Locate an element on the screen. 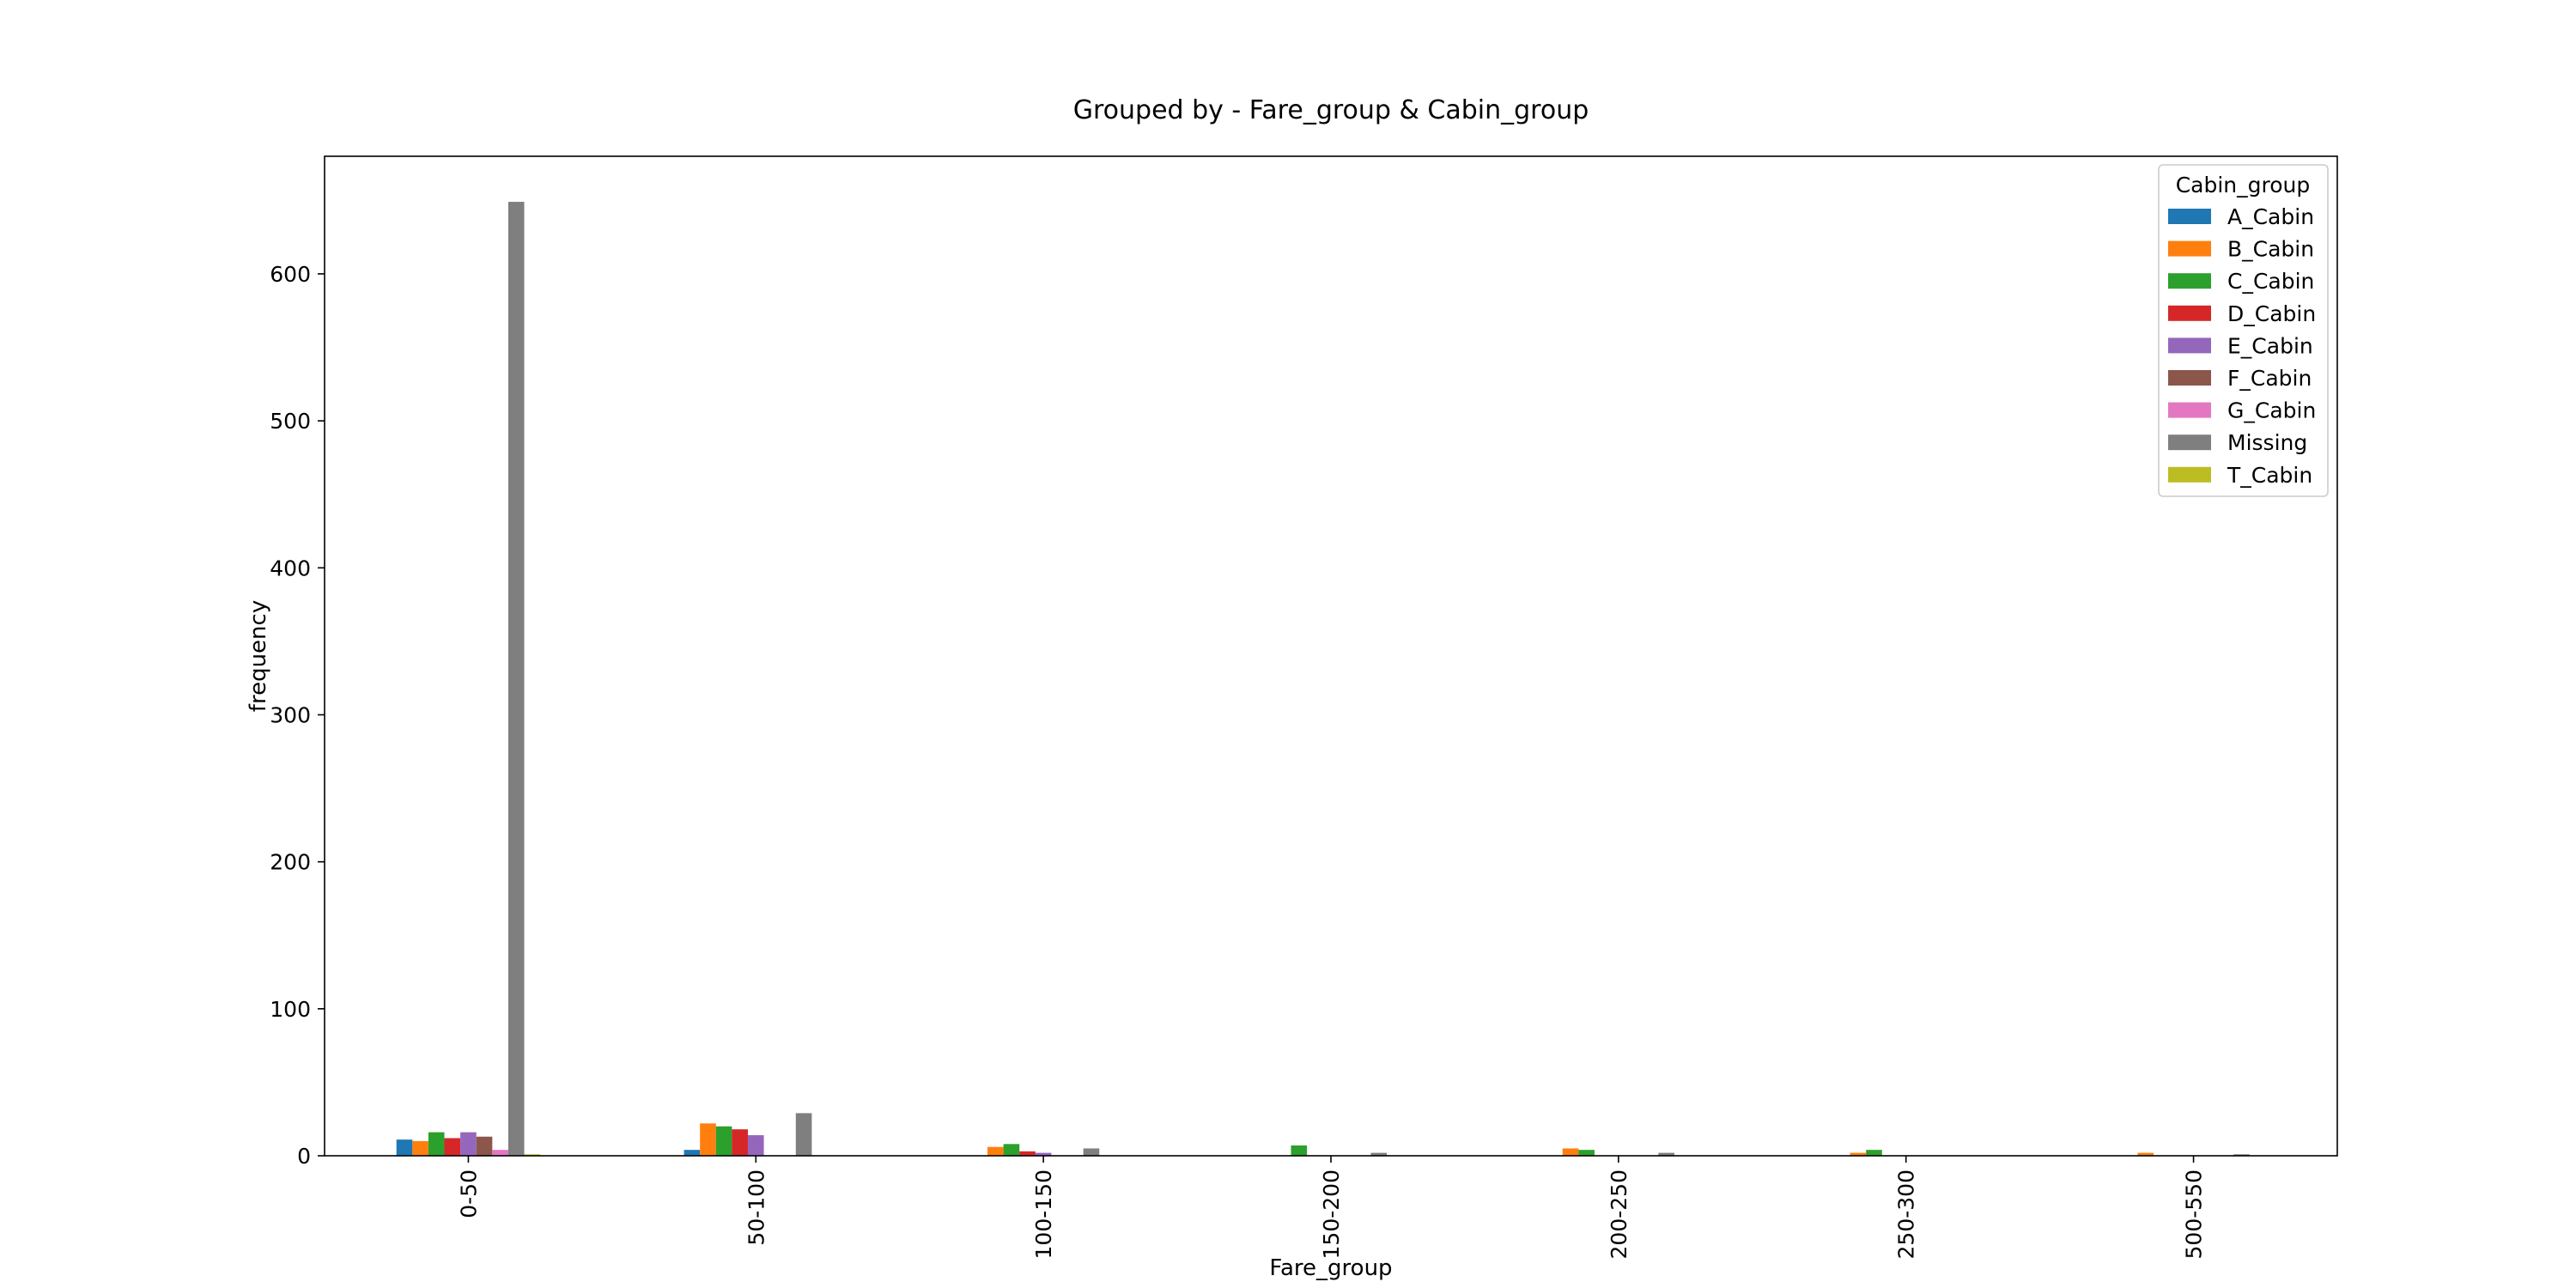 The width and height of the screenshot is (2576, 1288). legend-swatch-C_Cabin is located at coordinates (2189, 281).